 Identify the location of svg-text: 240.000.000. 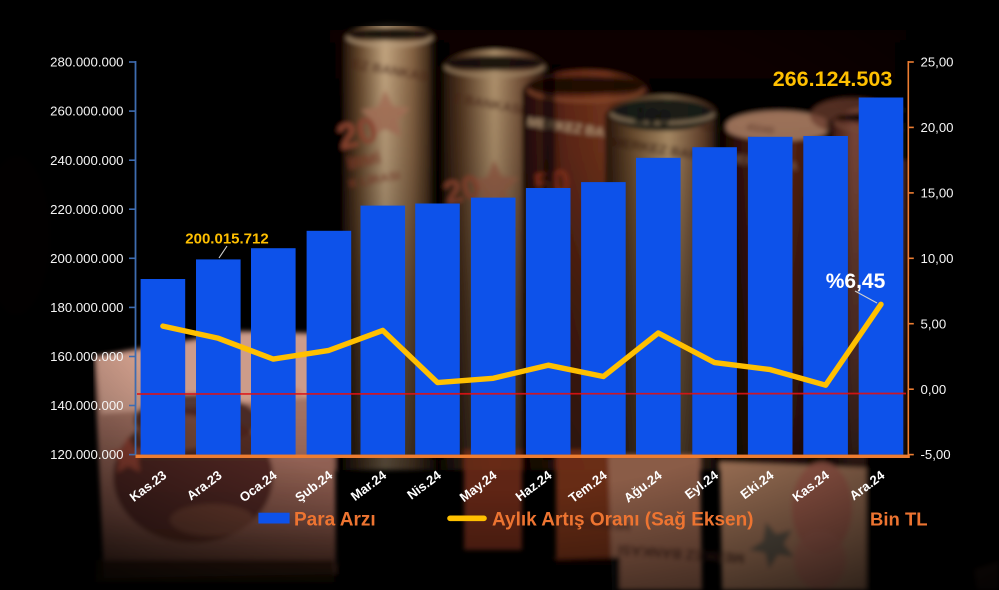
(86, 160).